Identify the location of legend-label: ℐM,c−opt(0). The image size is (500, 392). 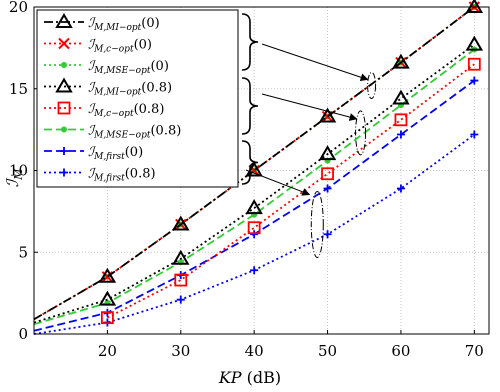
(120, 46).